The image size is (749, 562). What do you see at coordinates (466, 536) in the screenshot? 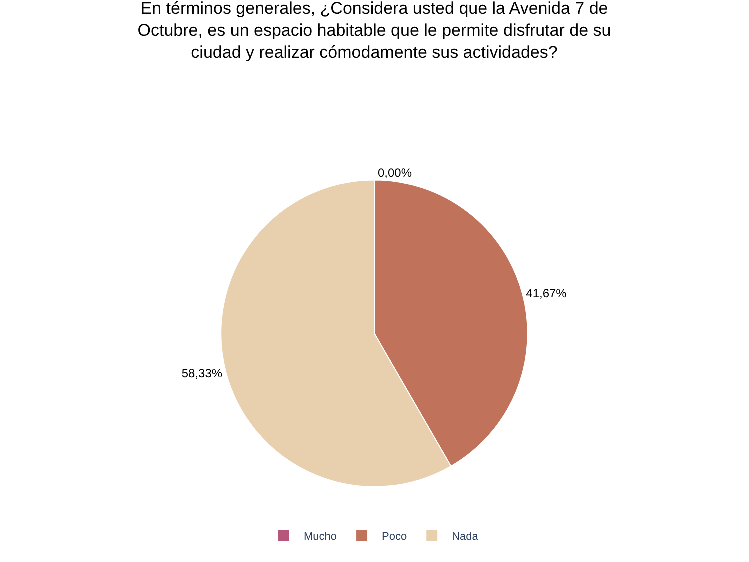
I see `legend-label: Nada` at bounding box center [466, 536].